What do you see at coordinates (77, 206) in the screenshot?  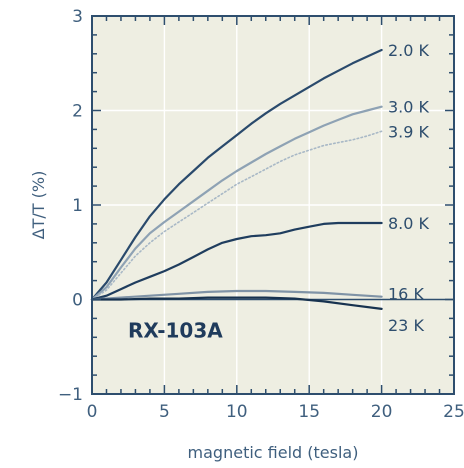 I see `y-tick-label: 1` at bounding box center [77, 206].